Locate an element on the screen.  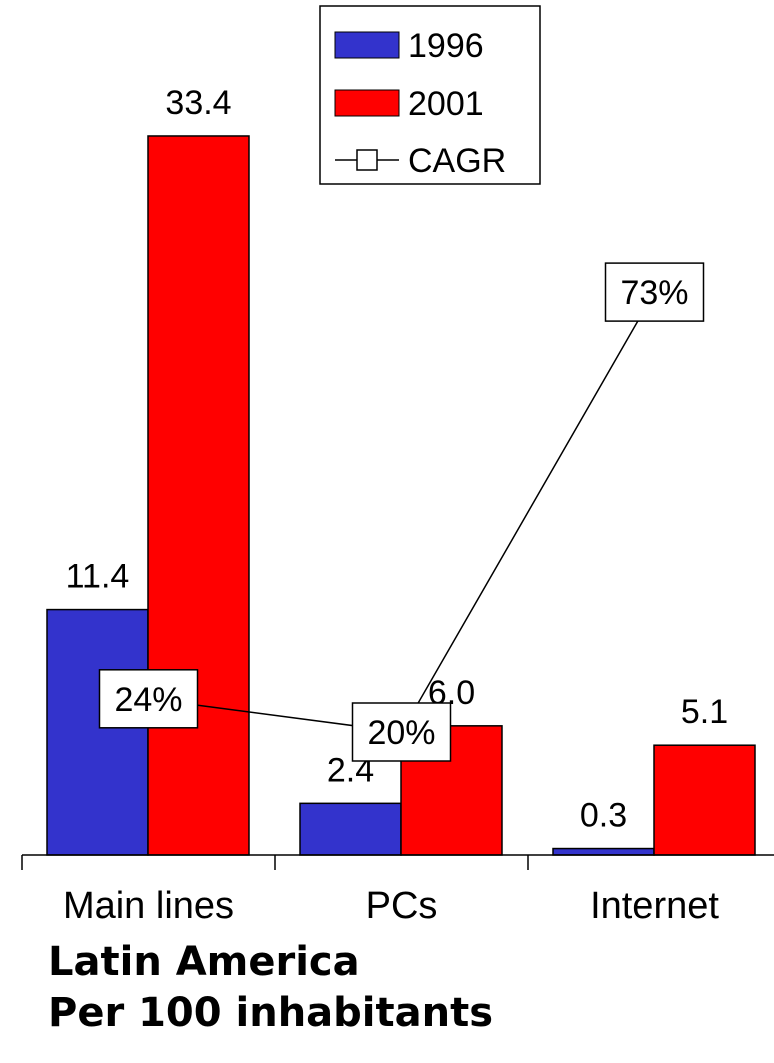
legend-swatch-2001 is located at coordinates (367, 103).